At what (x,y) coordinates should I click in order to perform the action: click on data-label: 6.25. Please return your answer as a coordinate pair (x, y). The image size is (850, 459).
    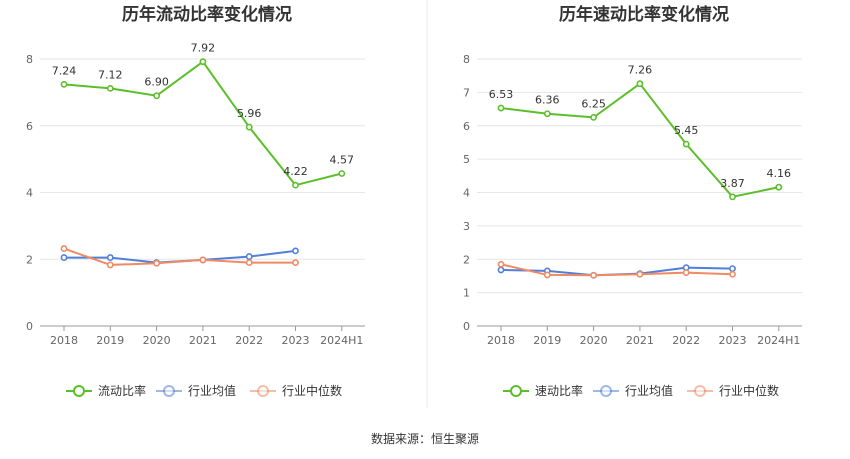
    Looking at the image, I should click on (593, 103).